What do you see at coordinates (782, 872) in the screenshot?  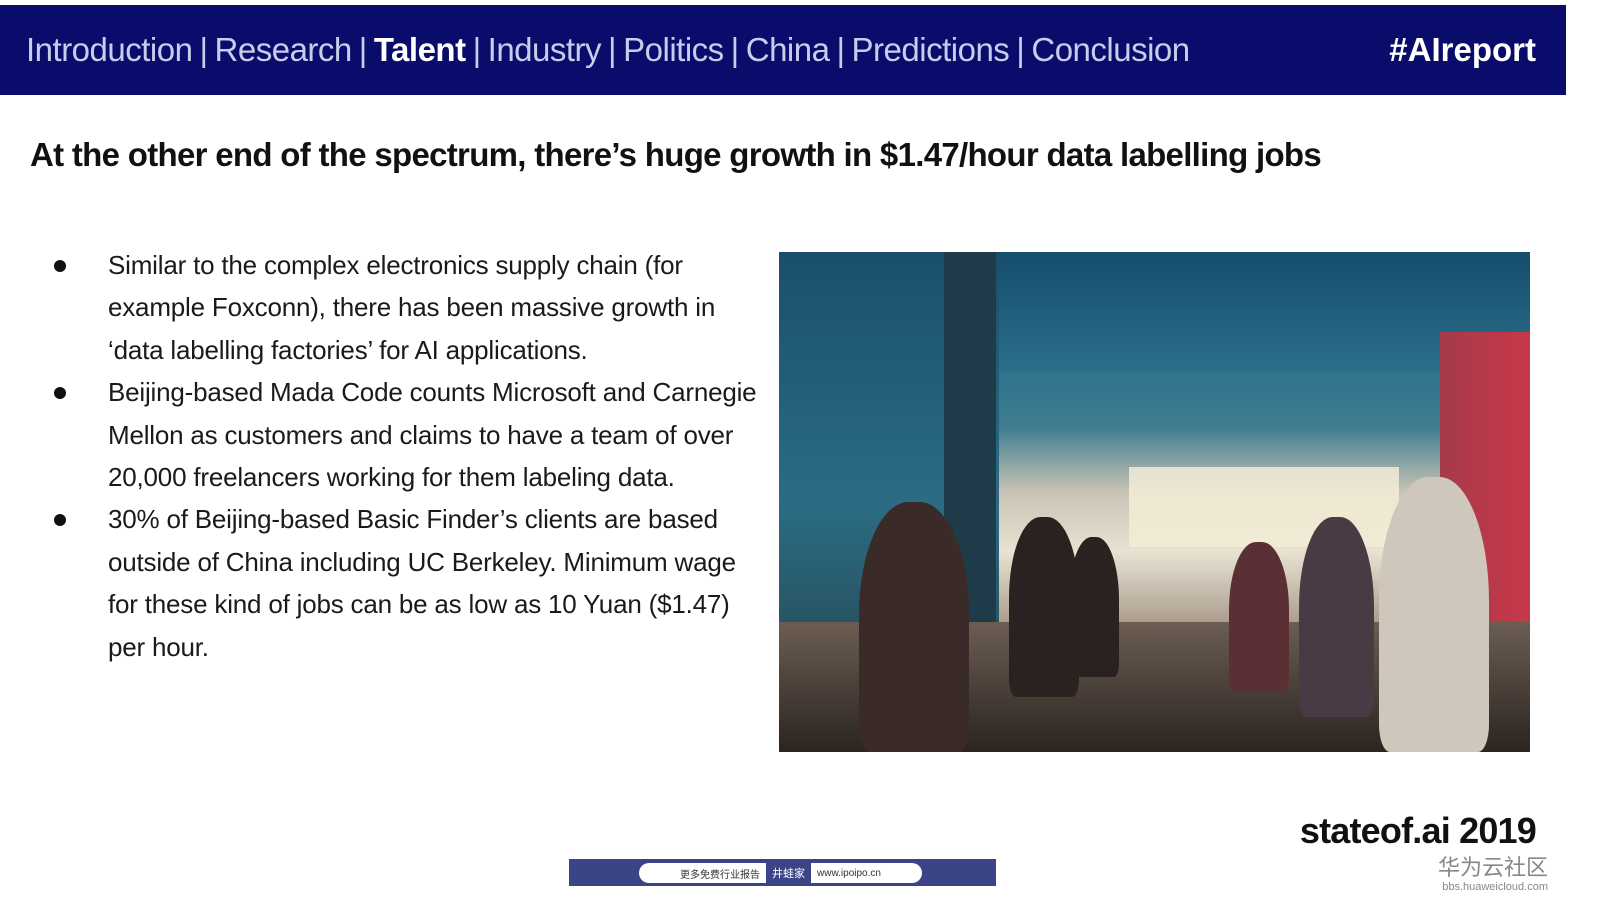 I see `ad-banner: 更多免费行业报告 井蛙家 www.ipoipo.cn` at bounding box center [782, 872].